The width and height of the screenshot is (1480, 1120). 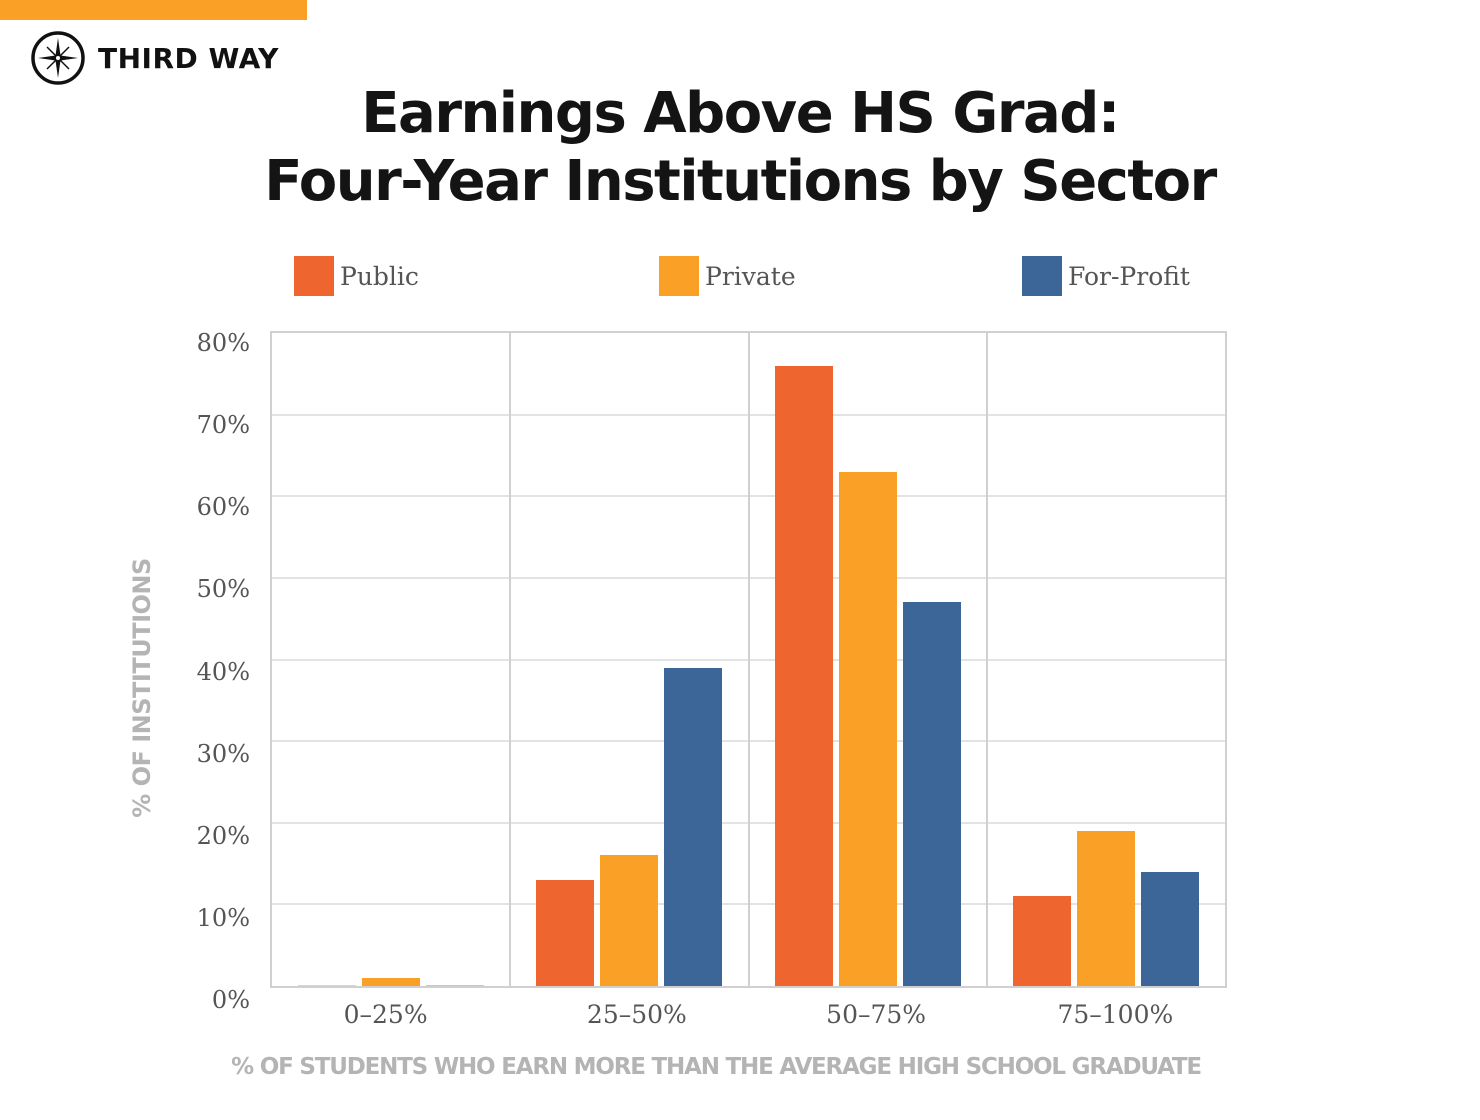 I want to click on legend-label-for-profit: For-Profit, so click(x=1129, y=276).